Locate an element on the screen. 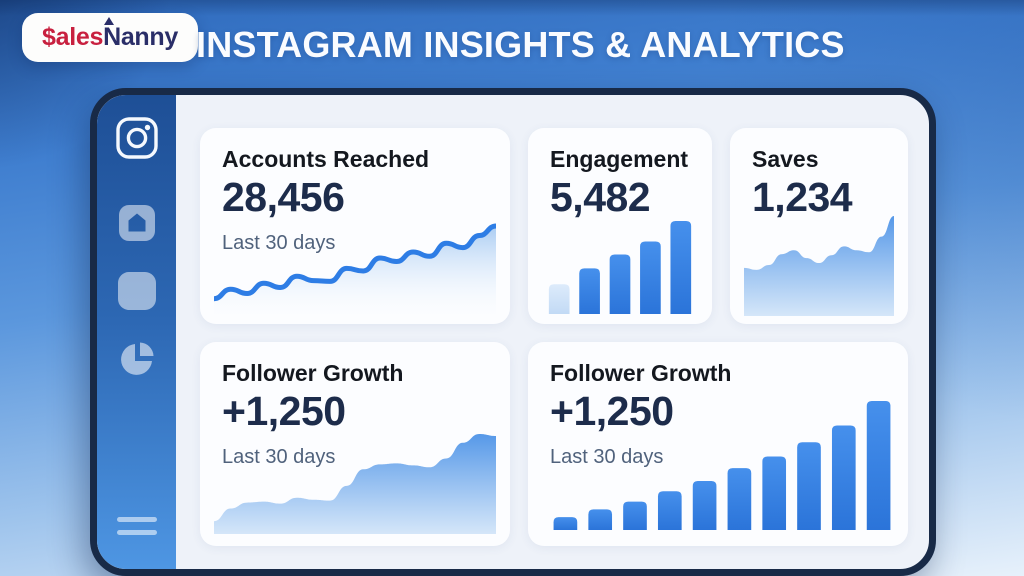 This screenshot has height=576, width=1024. logo-part-sales: $ales is located at coordinates (73, 37).